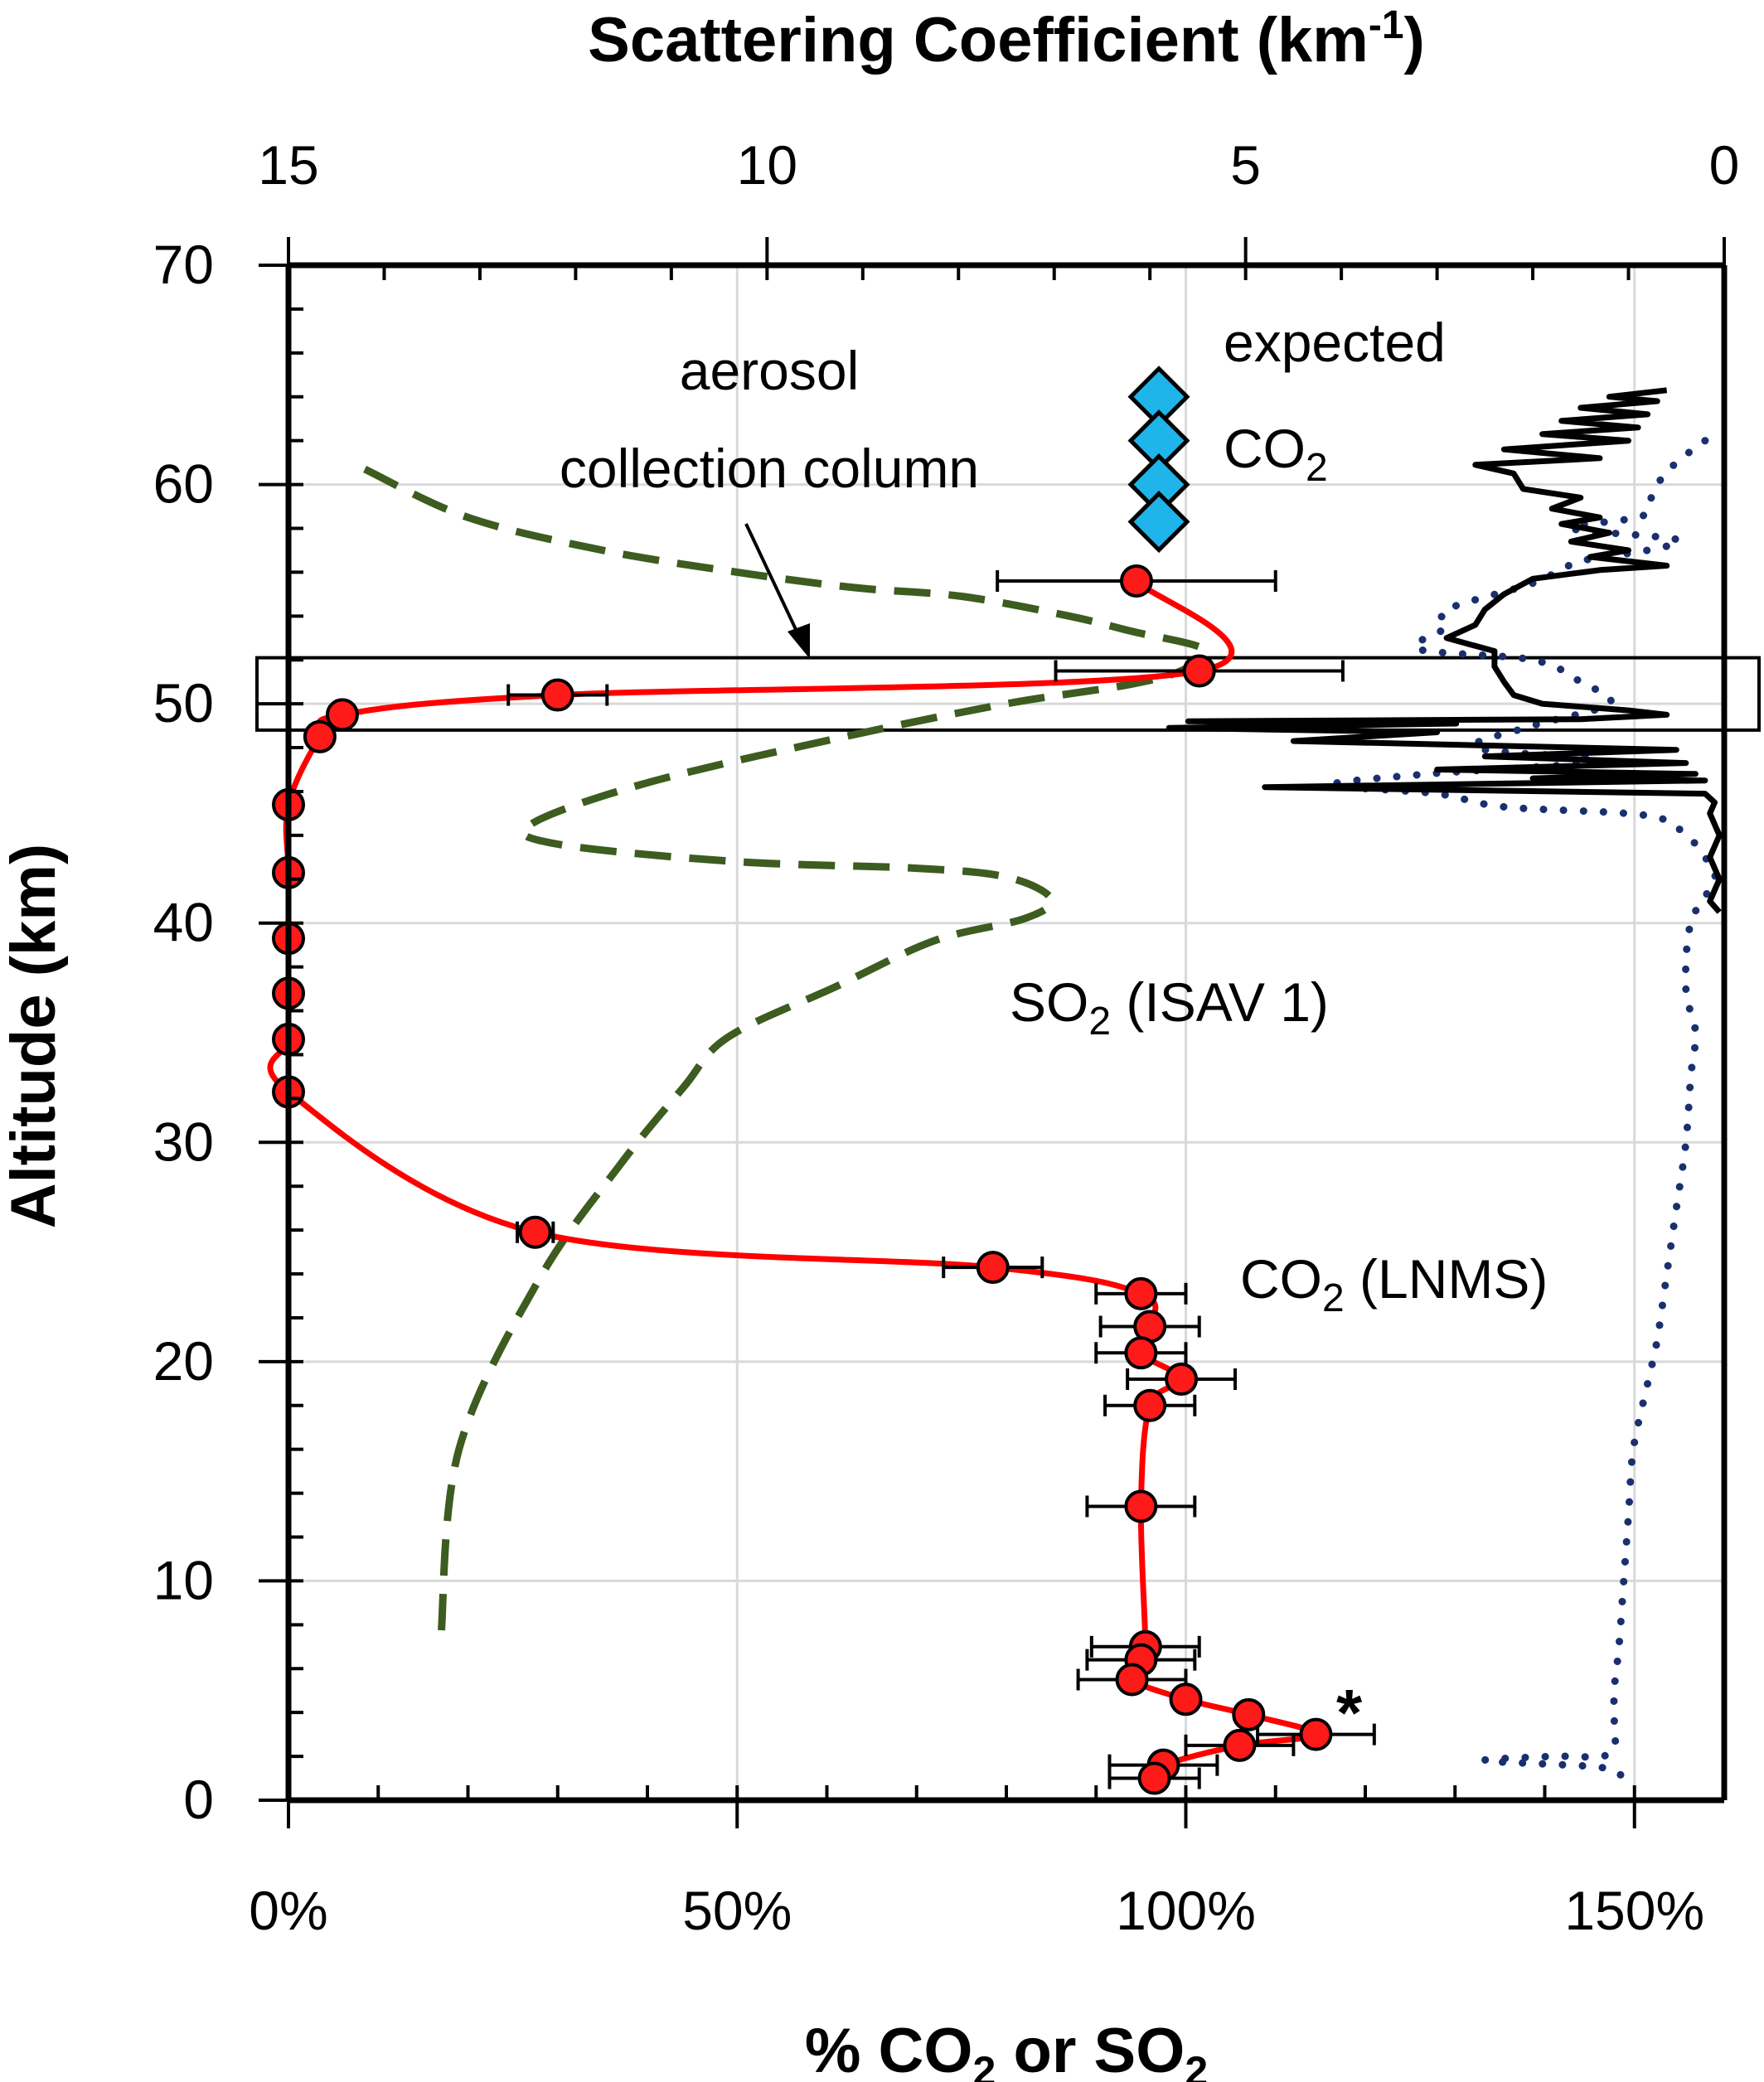 The height and width of the screenshot is (2082, 1764). I want to click on y-tick-label: 50, so click(183, 703).